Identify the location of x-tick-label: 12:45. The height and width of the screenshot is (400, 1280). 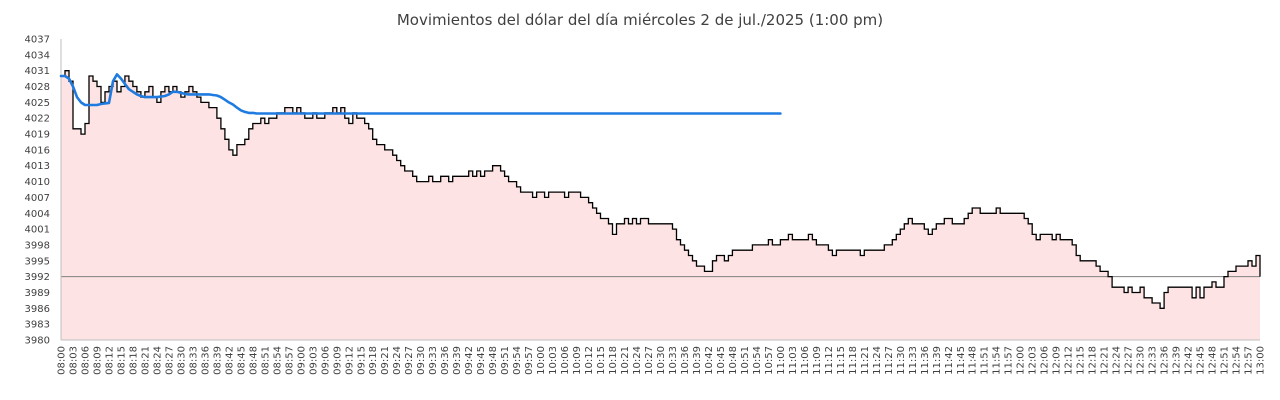
(1201, 360).